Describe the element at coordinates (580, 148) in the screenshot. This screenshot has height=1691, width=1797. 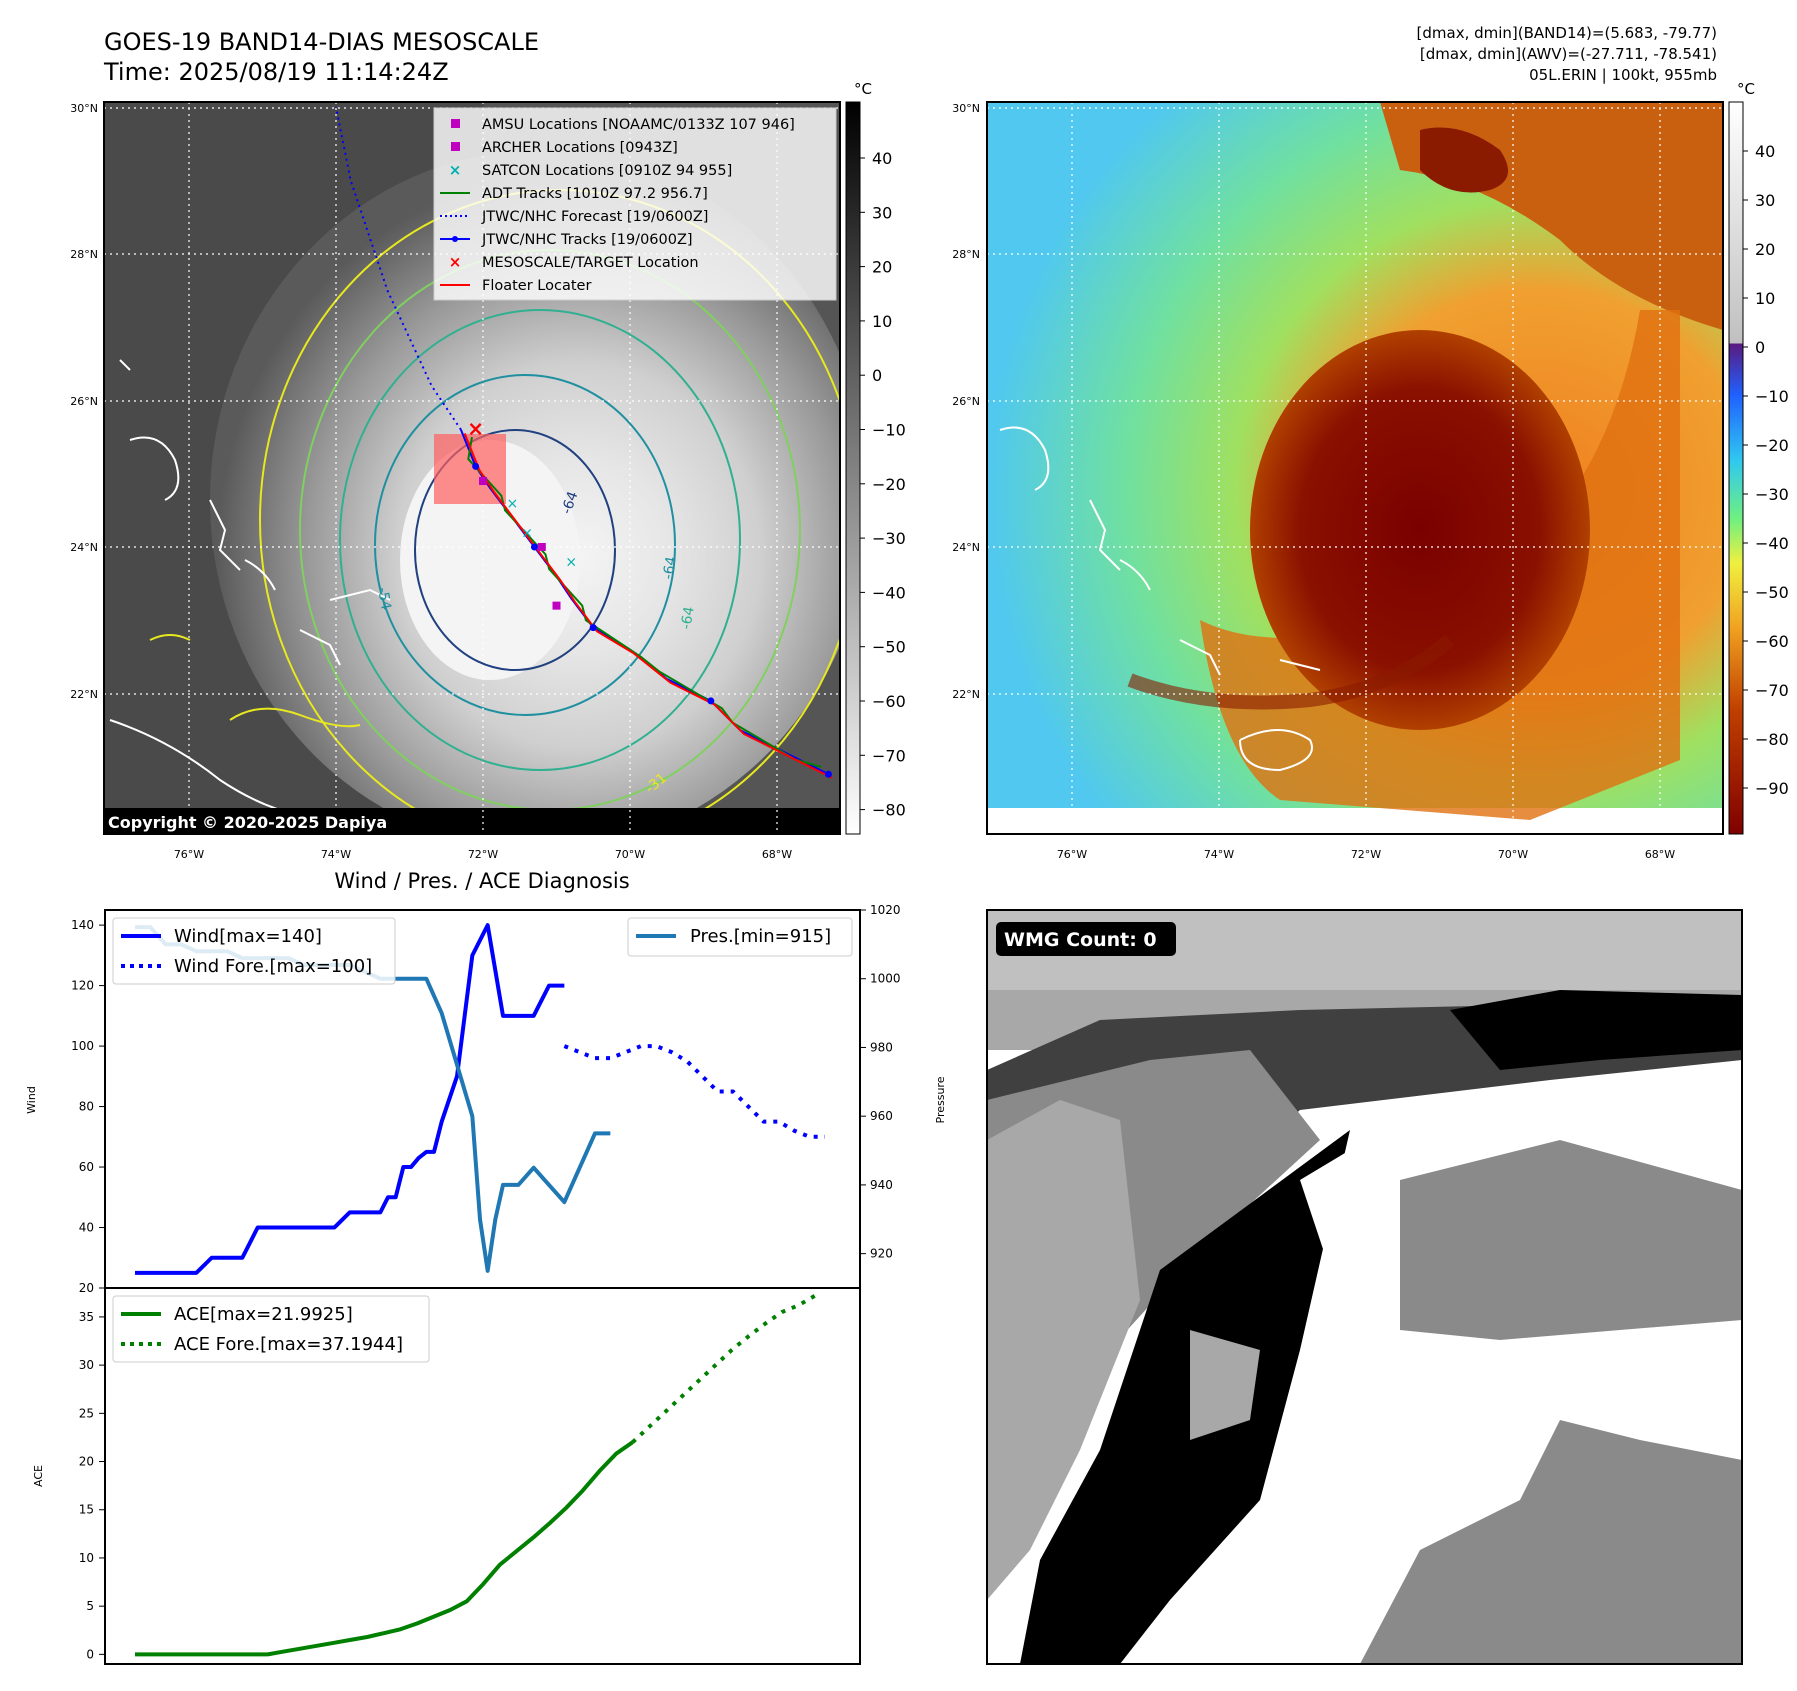
I see `legend-label: ARCHER Locations [0943Z]` at that location.